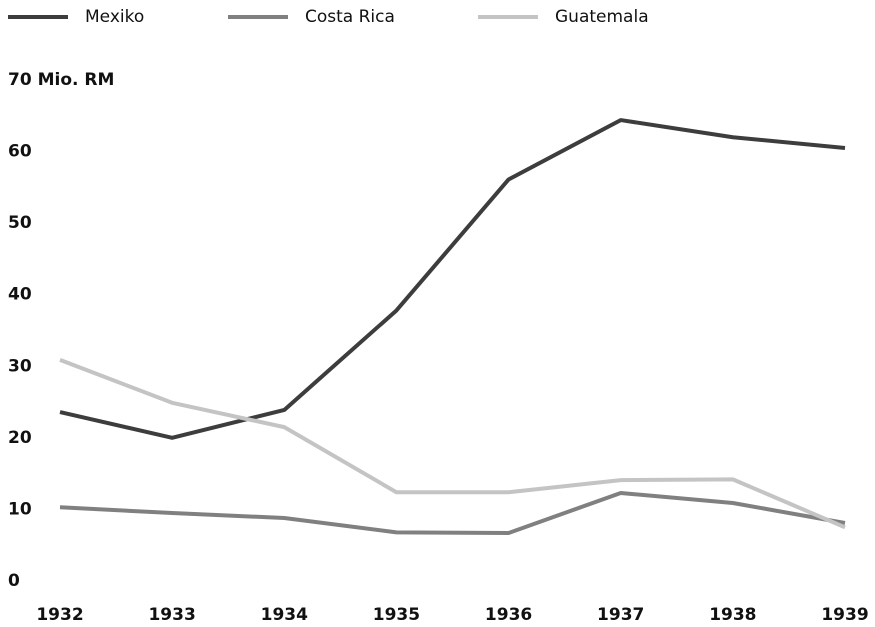 The image size is (875, 627). Describe the element at coordinates (844, 615) in the screenshot. I see `x-tick-label: 1939` at that location.